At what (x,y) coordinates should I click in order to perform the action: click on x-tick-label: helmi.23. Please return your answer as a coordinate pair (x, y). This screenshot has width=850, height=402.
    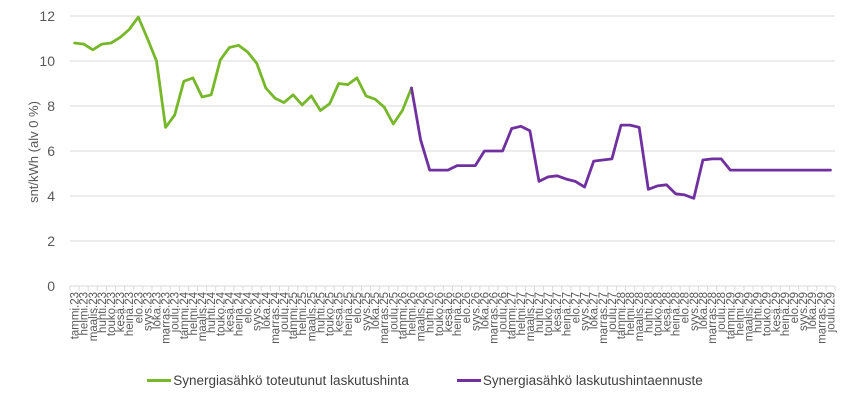
    Looking at the image, I should click on (85, 313).